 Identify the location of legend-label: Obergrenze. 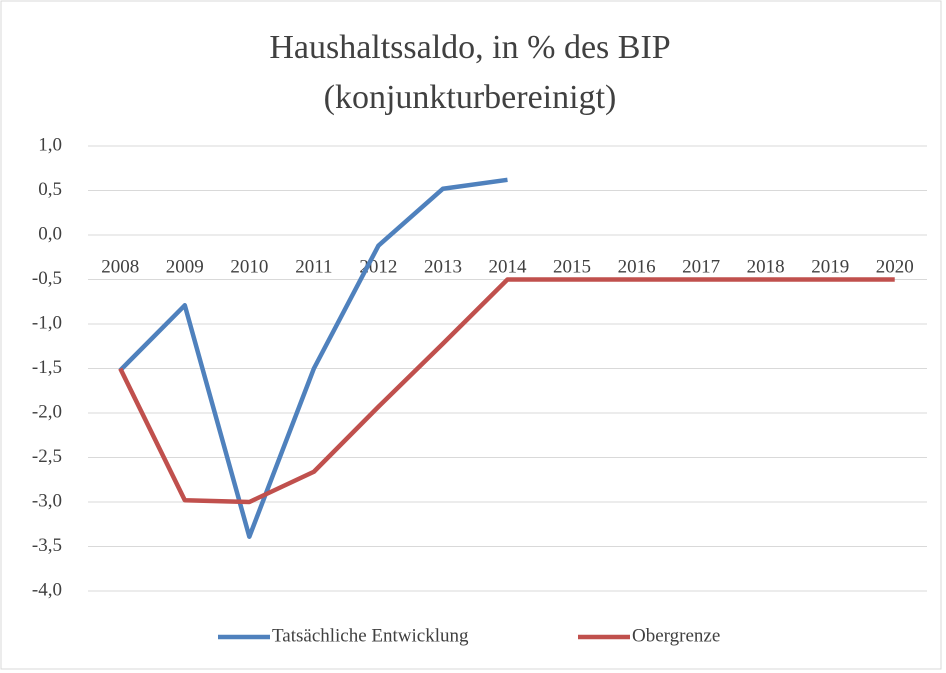
(676, 635).